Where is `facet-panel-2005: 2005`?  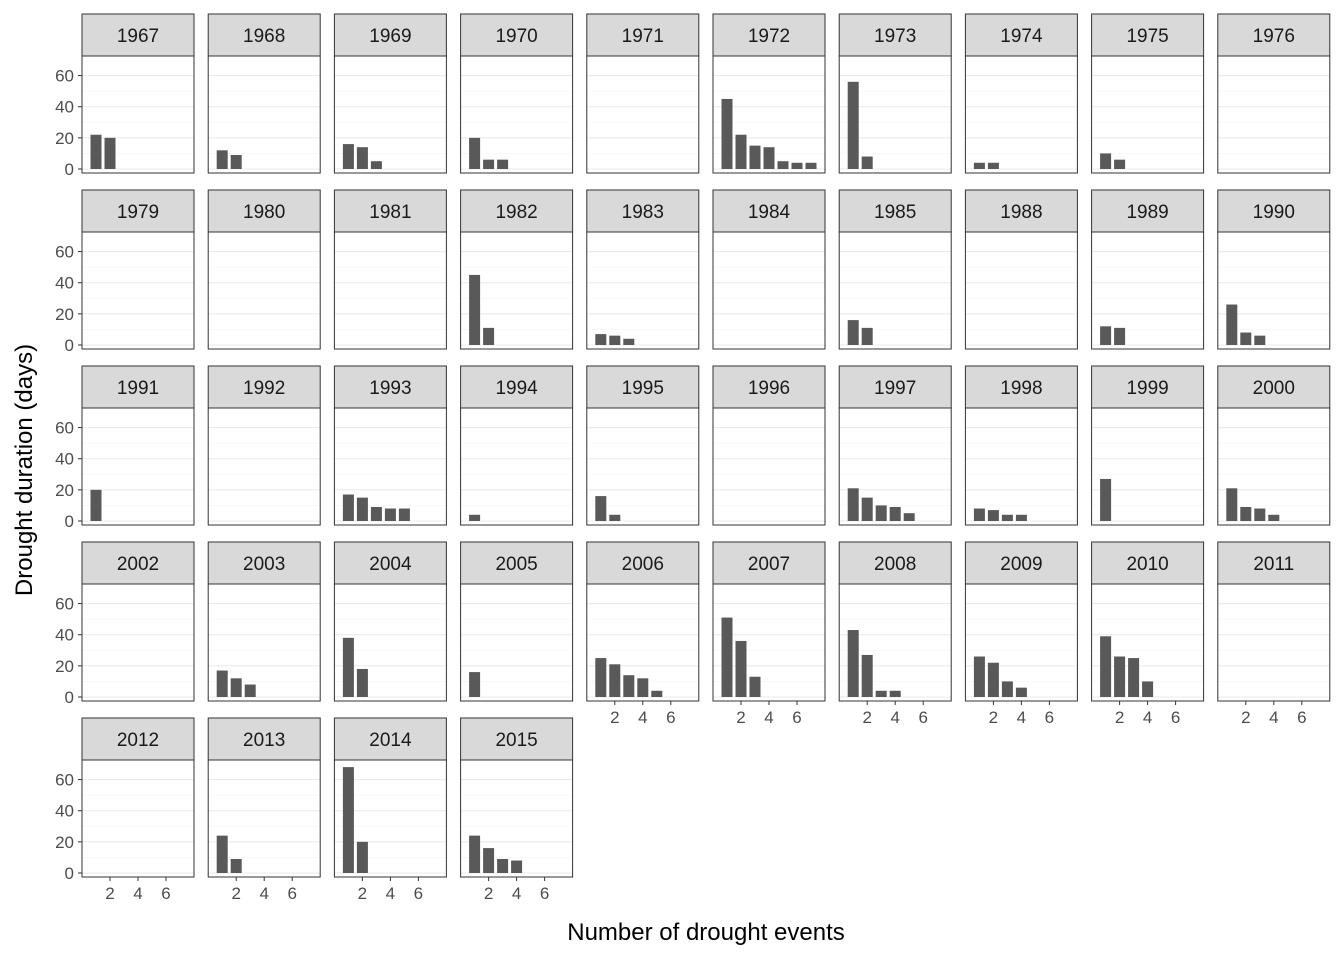
facet-panel-2005: 2005 is located at coordinates (517, 621).